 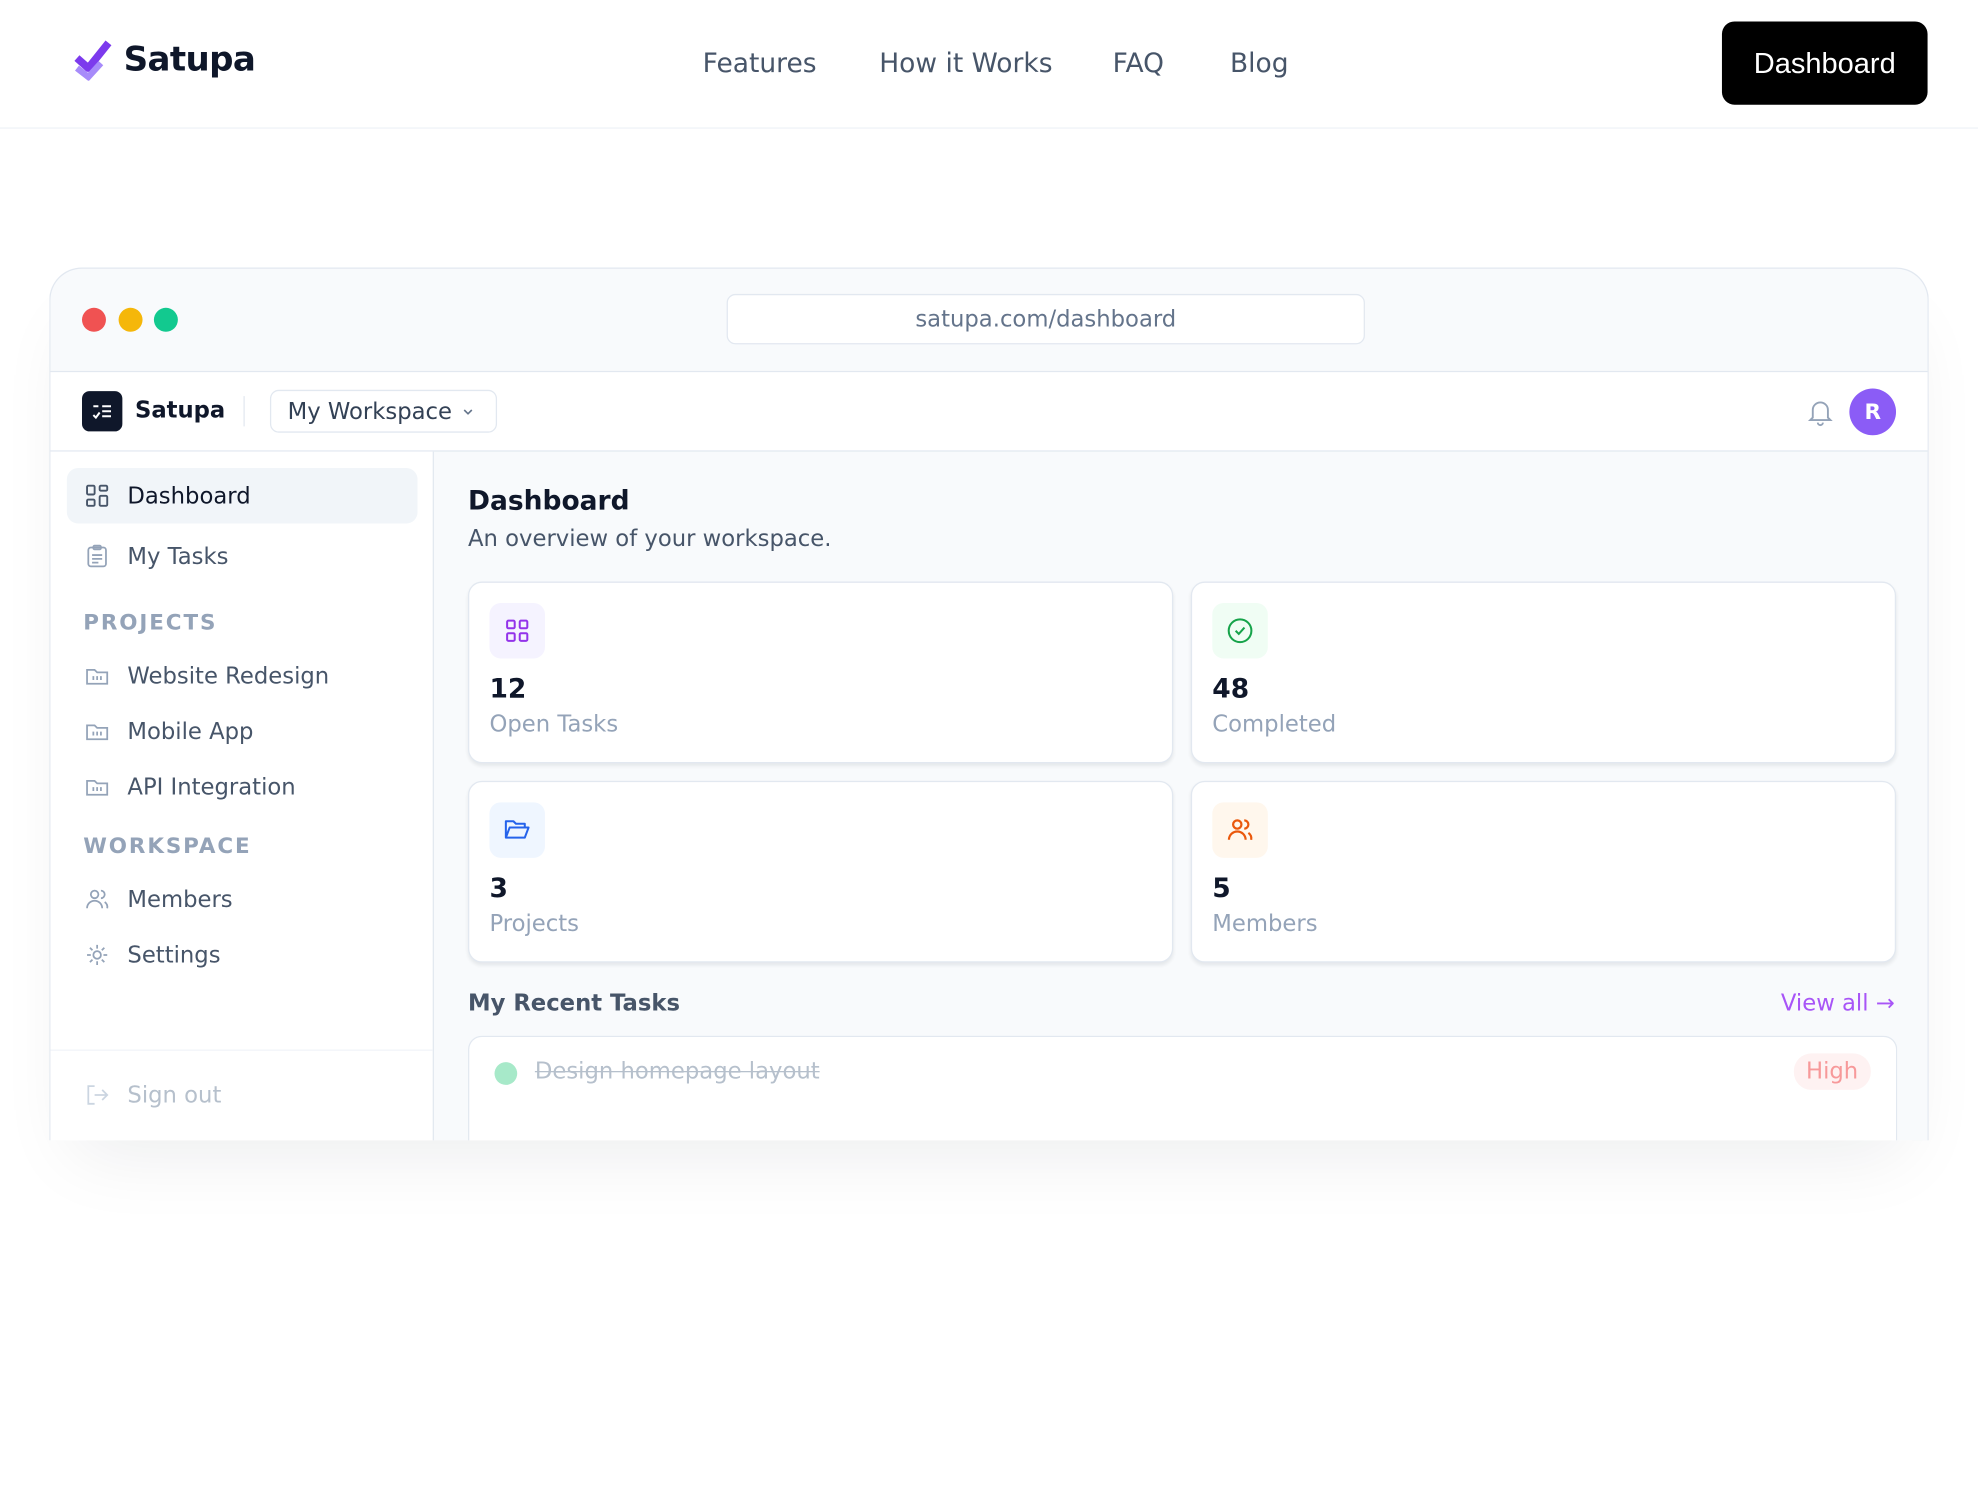 What do you see at coordinates (1873, 412) in the screenshot?
I see `avatar: R` at bounding box center [1873, 412].